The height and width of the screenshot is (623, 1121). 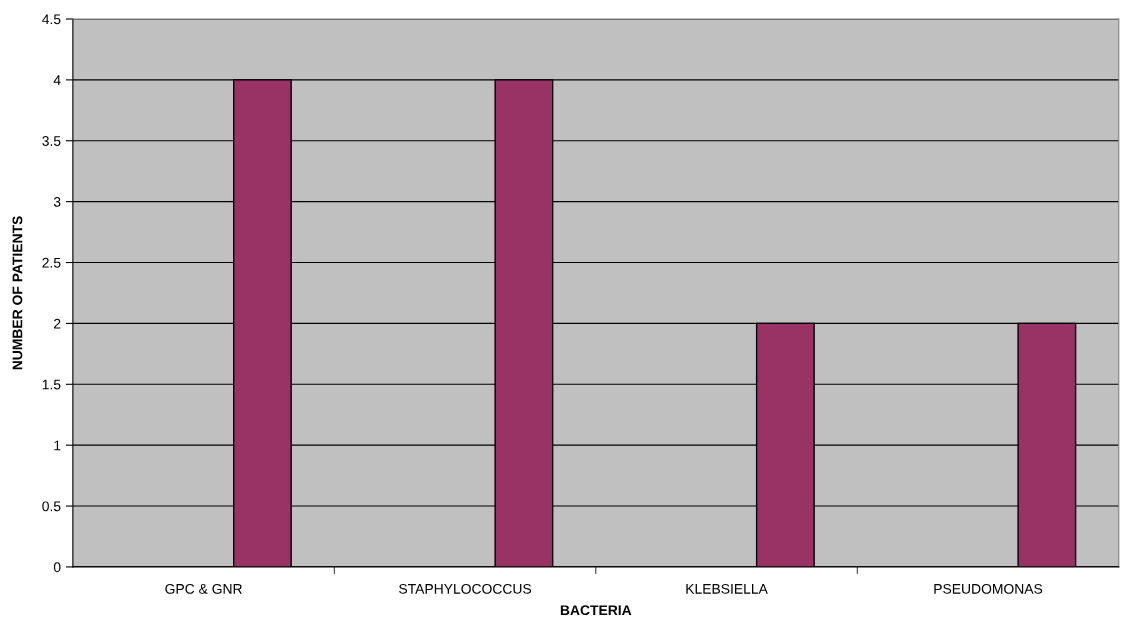 What do you see at coordinates (57, 201) in the screenshot?
I see `y-tick-label: 3` at bounding box center [57, 201].